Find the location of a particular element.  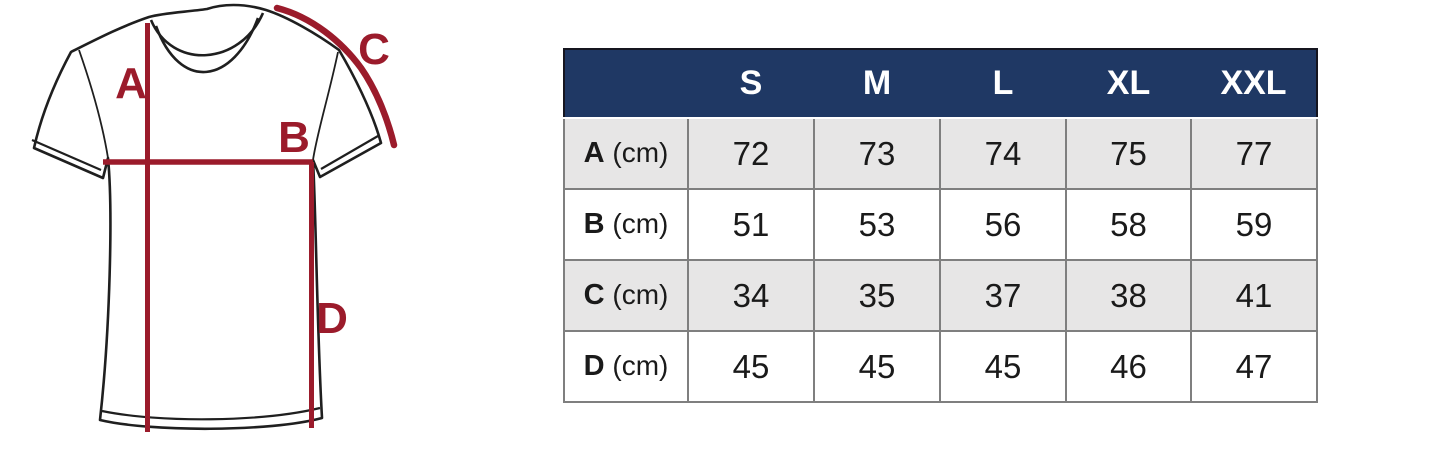

measure-label-a: A is located at coordinates (131, 83).